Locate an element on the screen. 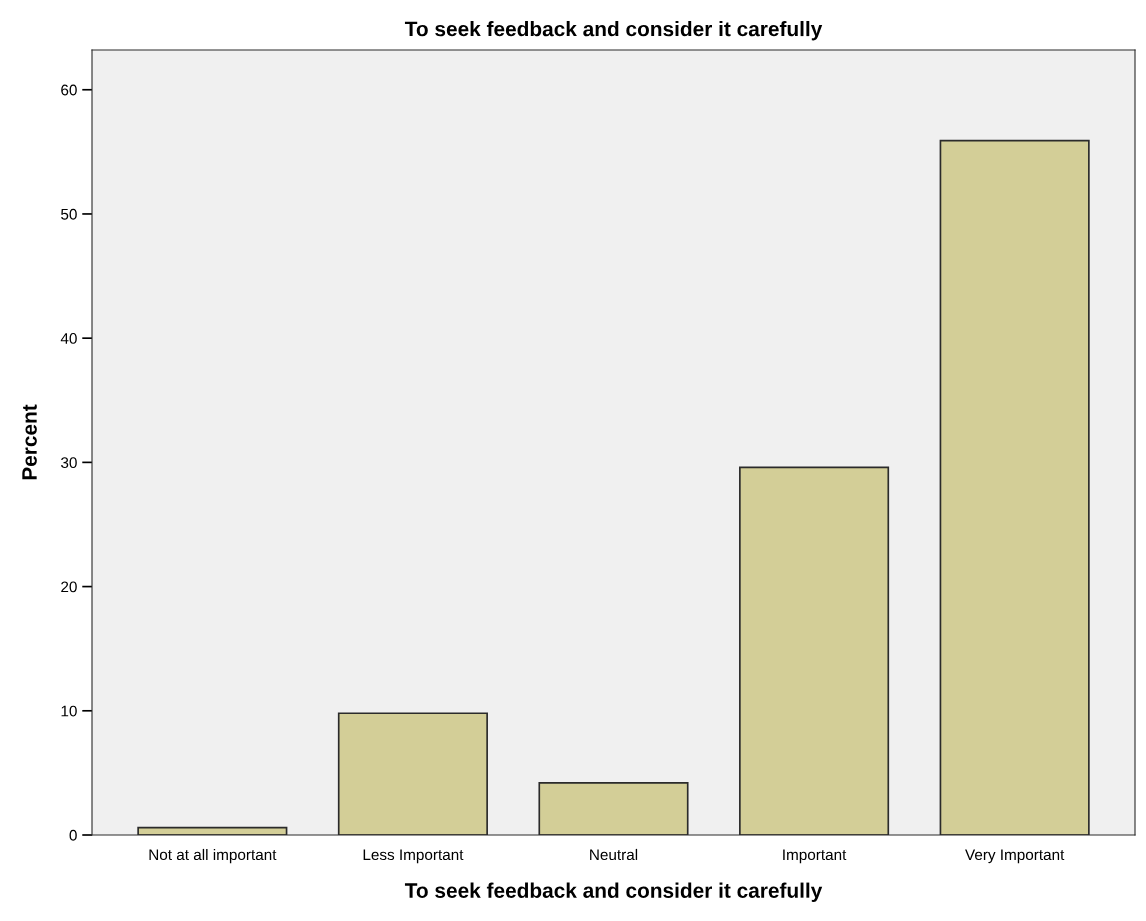 The height and width of the screenshot is (921, 1146). y-tick-label: 20 is located at coordinates (69, 587).